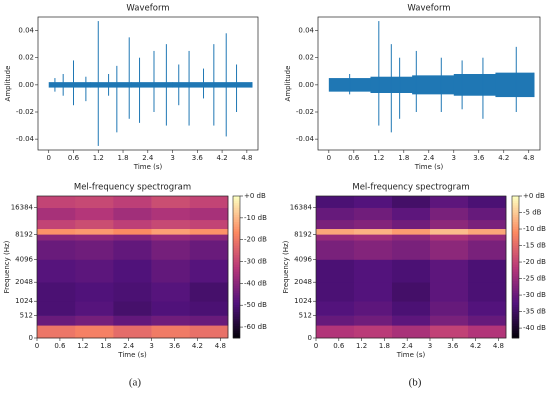 The height and width of the screenshot is (395, 550). Describe the element at coordinates (430, 346) in the screenshot. I see `x-tick-label: 3` at that location.